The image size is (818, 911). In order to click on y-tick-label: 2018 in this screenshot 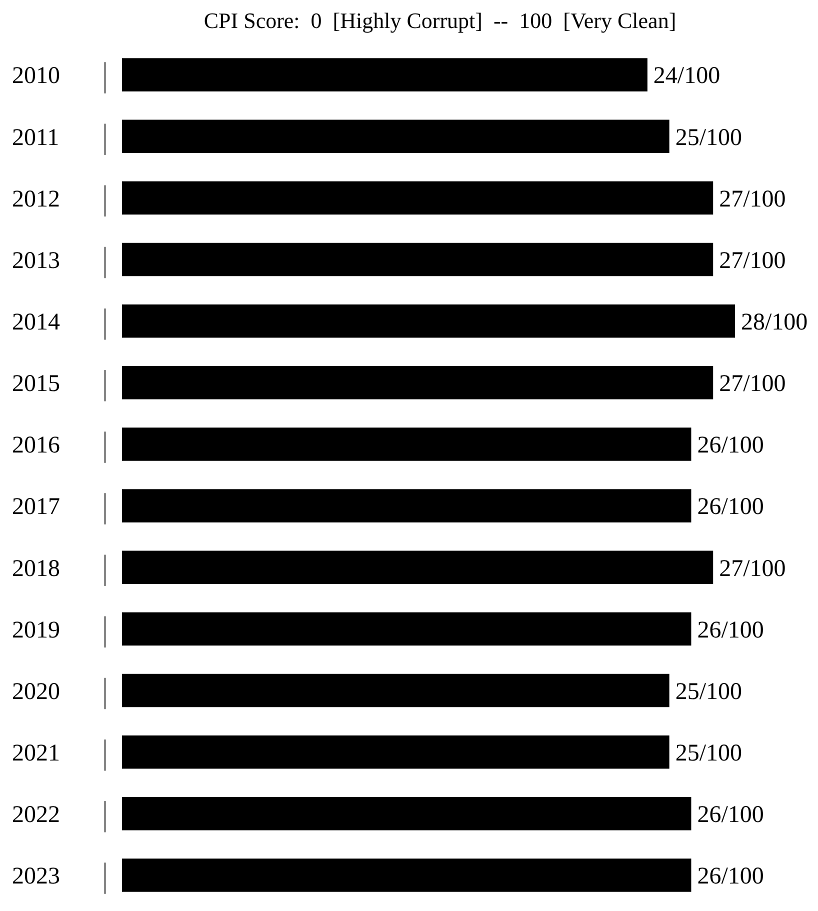, I will do `click(36, 569)`.